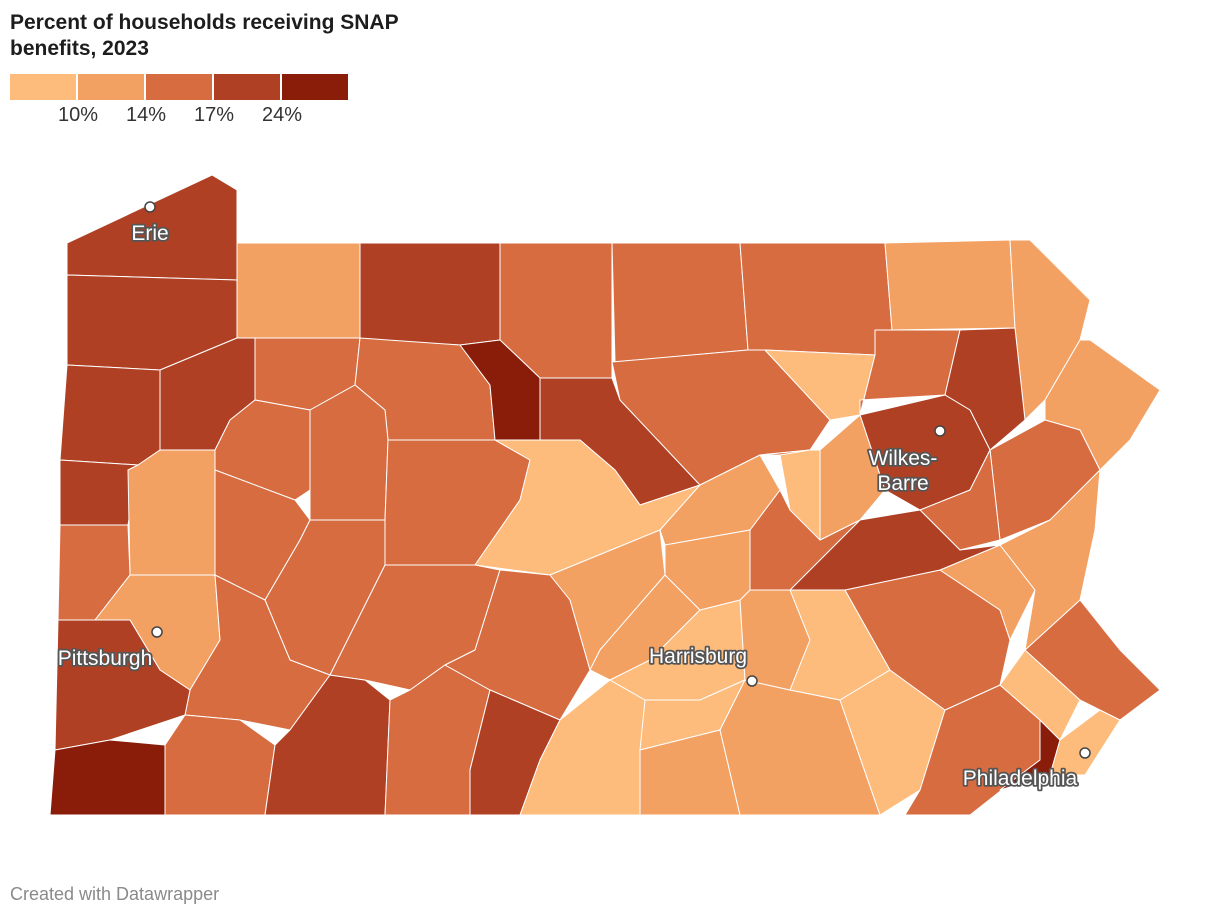  Describe the element at coordinates (180, 116) in the screenshot. I see `legend-ticks: 10% 14% 17% 24%` at that location.